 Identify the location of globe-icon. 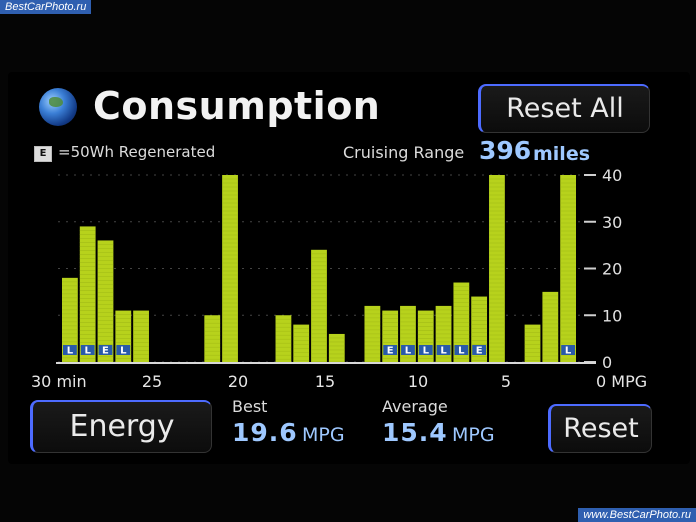
(58, 107).